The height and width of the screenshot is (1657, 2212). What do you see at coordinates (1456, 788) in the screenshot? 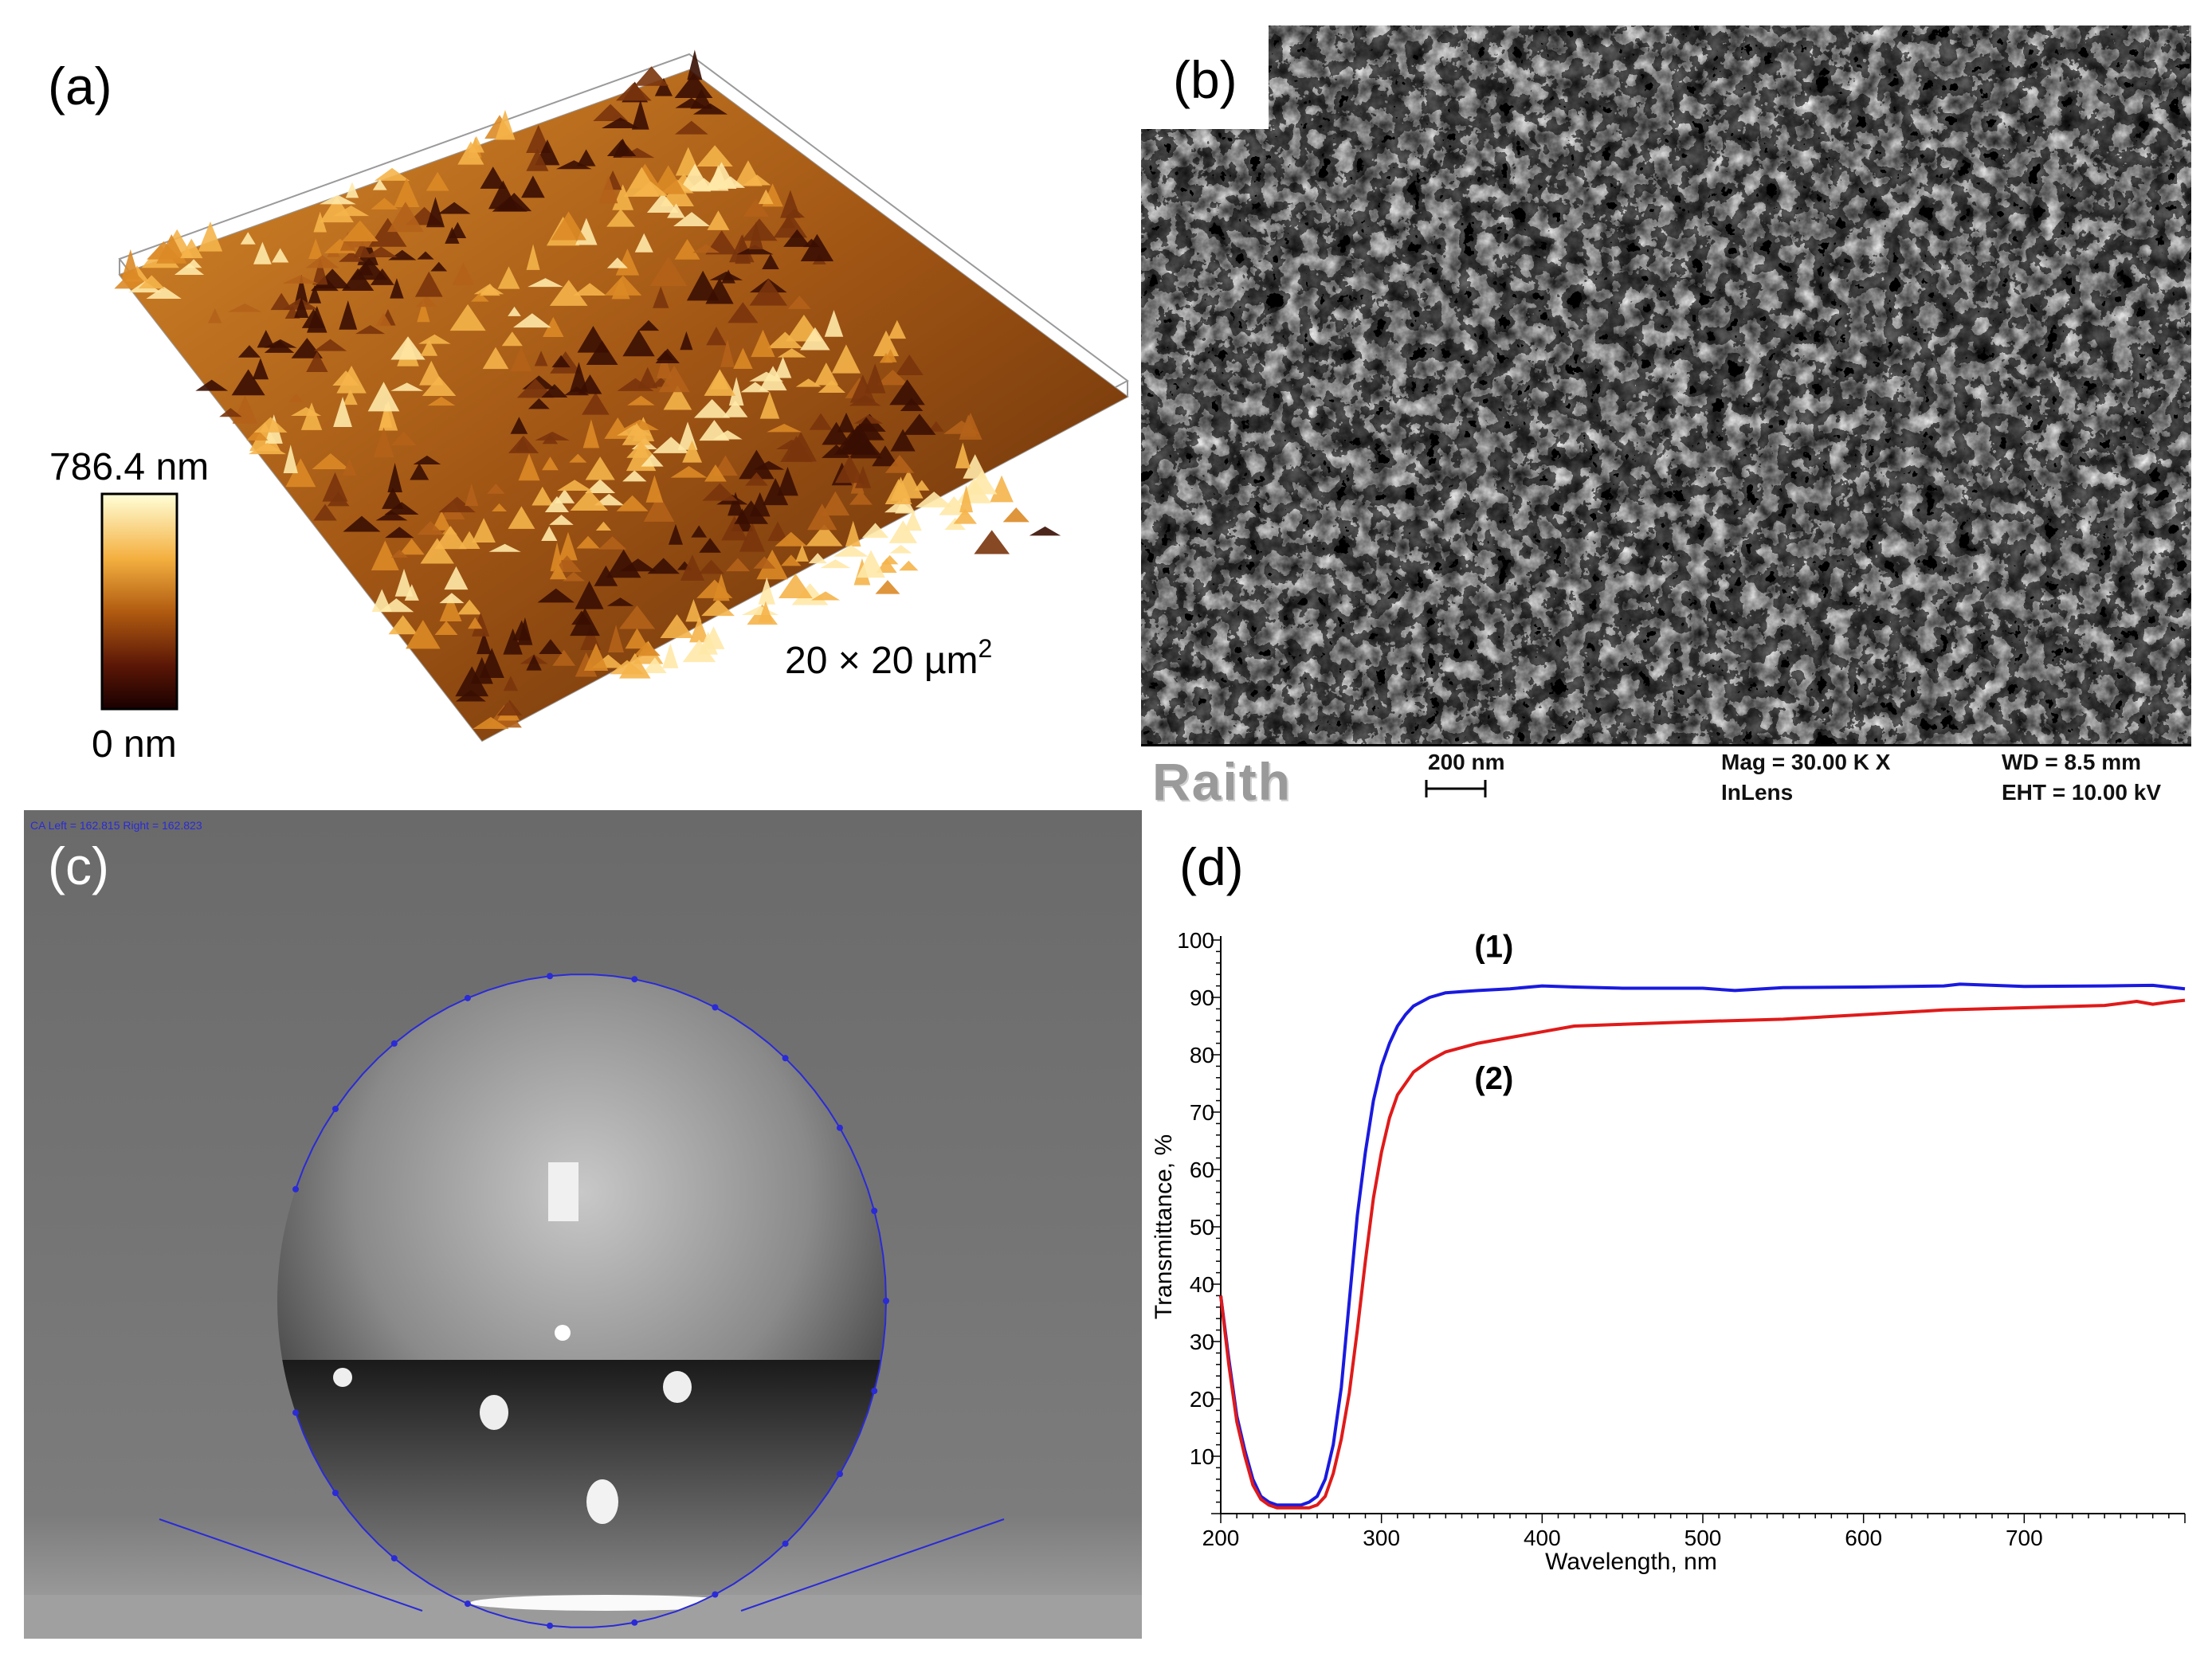
I see `sem-scale-bar` at bounding box center [1456, 788].